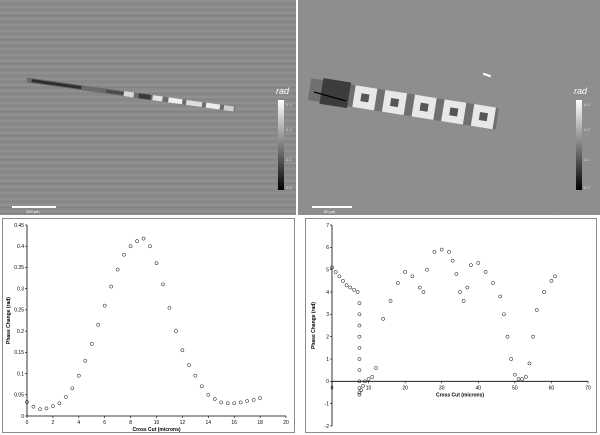 The height and width of the screenshot is (435, 600). What do you see at coordinates (289, 104) in the screenshot?
I see `colorbar-tick-left-0: 0.3` at bounding box center [289, 104].